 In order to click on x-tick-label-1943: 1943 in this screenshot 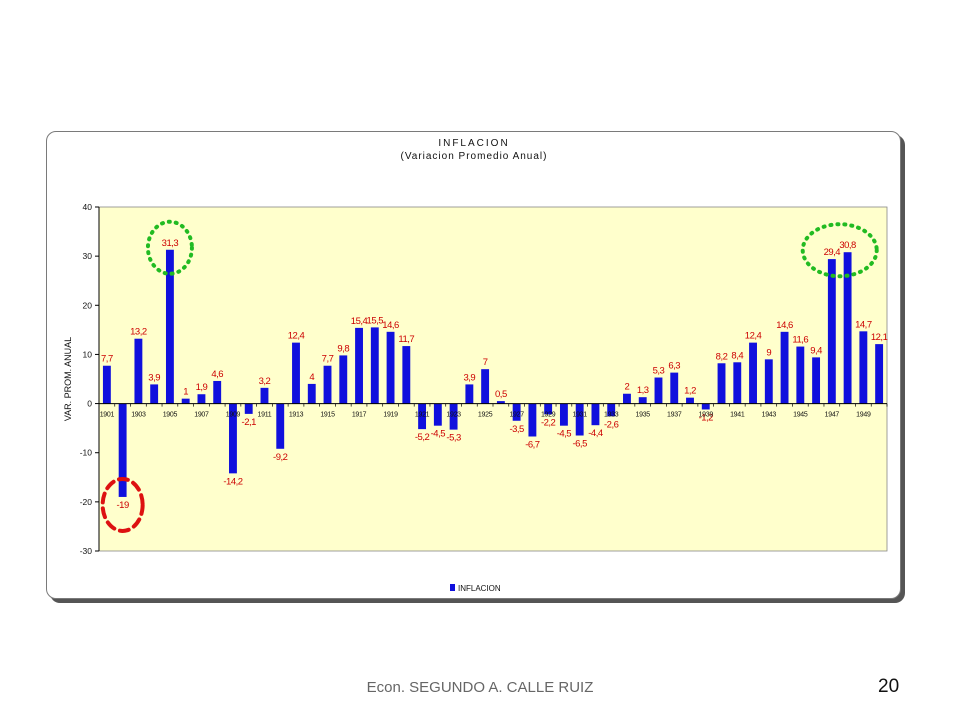, I will do `click(769, 415)`.